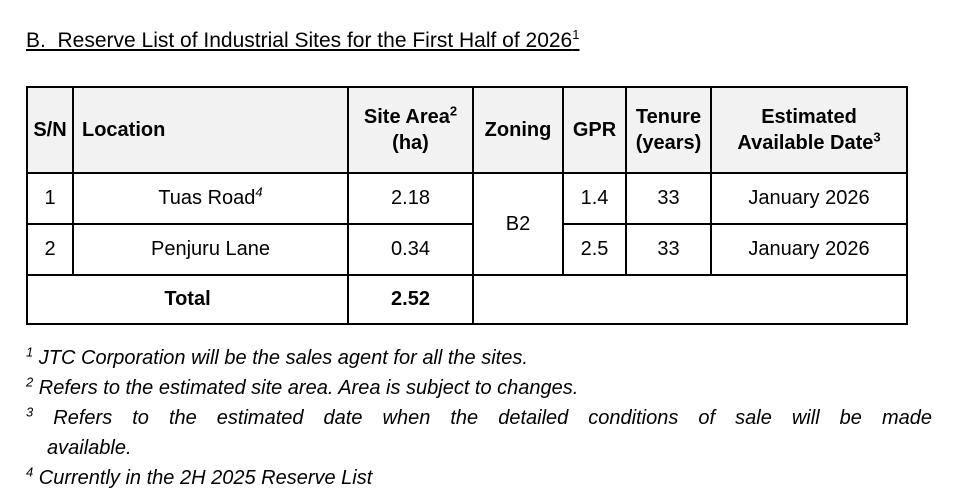 The width and height of the screenshot is (957, 504). I want to click on cell-gpr: 2.5, so click(594, 249).